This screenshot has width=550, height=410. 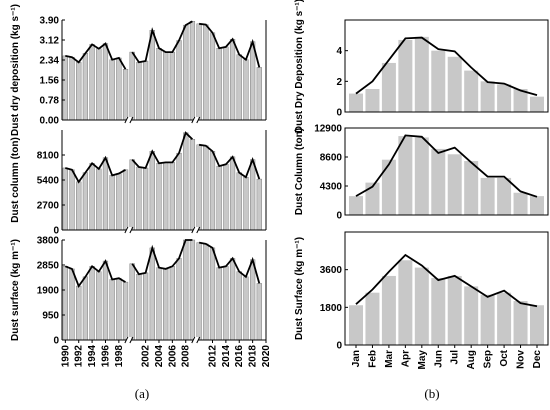 I want to click on y-axis-title: Dust Dry Deposition (kg s⁻¹), so click(x=299, y=66).